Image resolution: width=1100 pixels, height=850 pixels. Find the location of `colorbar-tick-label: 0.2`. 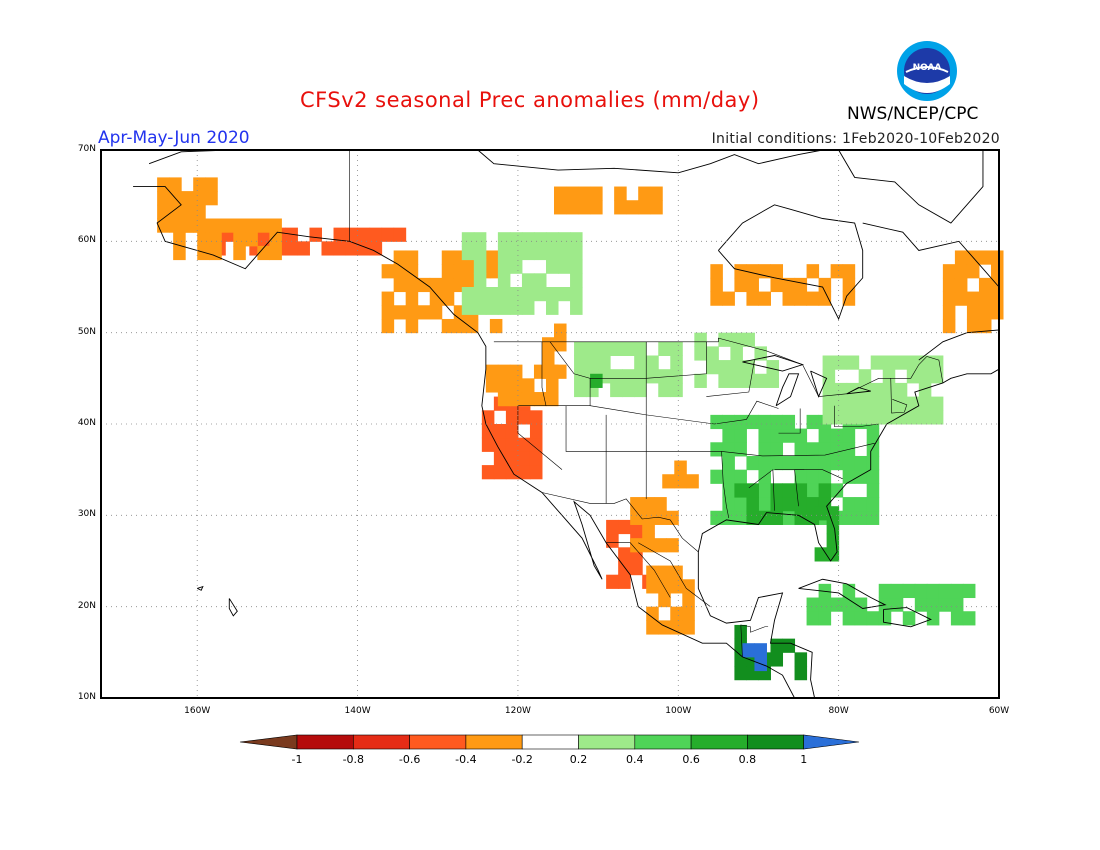

colorbar-tick-label: 0.2 is located at coordinates (578, 759).